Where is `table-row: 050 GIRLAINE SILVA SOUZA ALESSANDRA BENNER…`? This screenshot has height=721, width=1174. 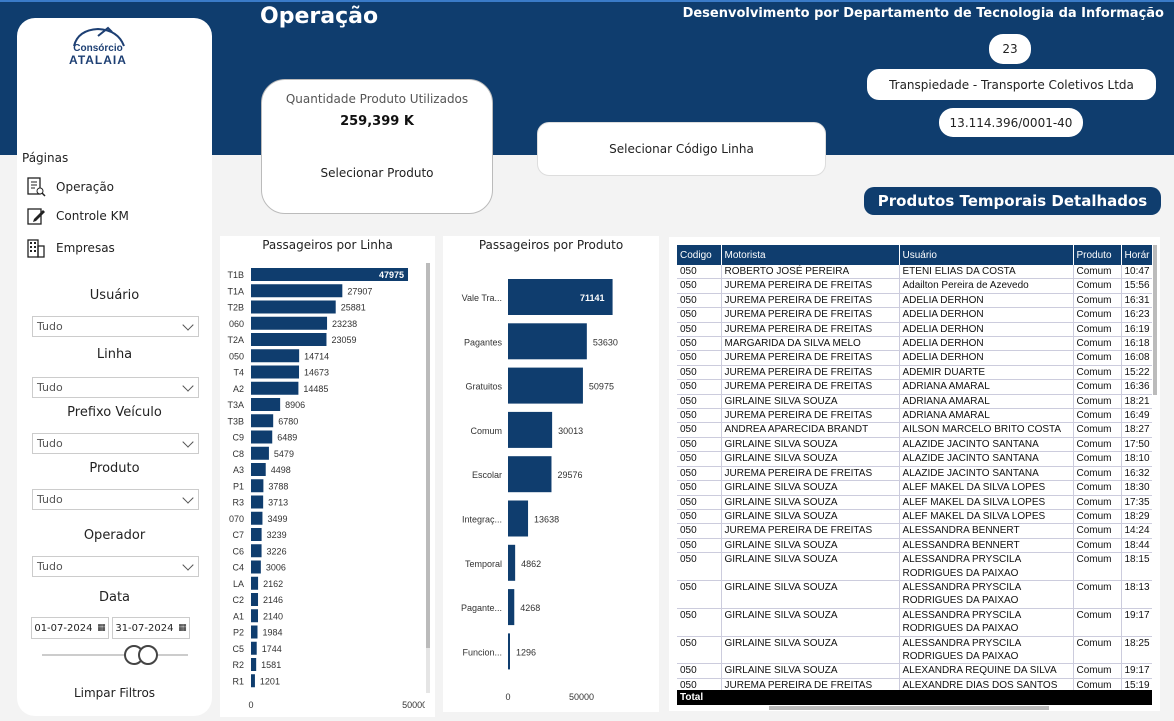 table-row: 050 GIRLAINE SILVA SOUZA ALESSANDRA BENNER… is located at coordinates (914, 546).